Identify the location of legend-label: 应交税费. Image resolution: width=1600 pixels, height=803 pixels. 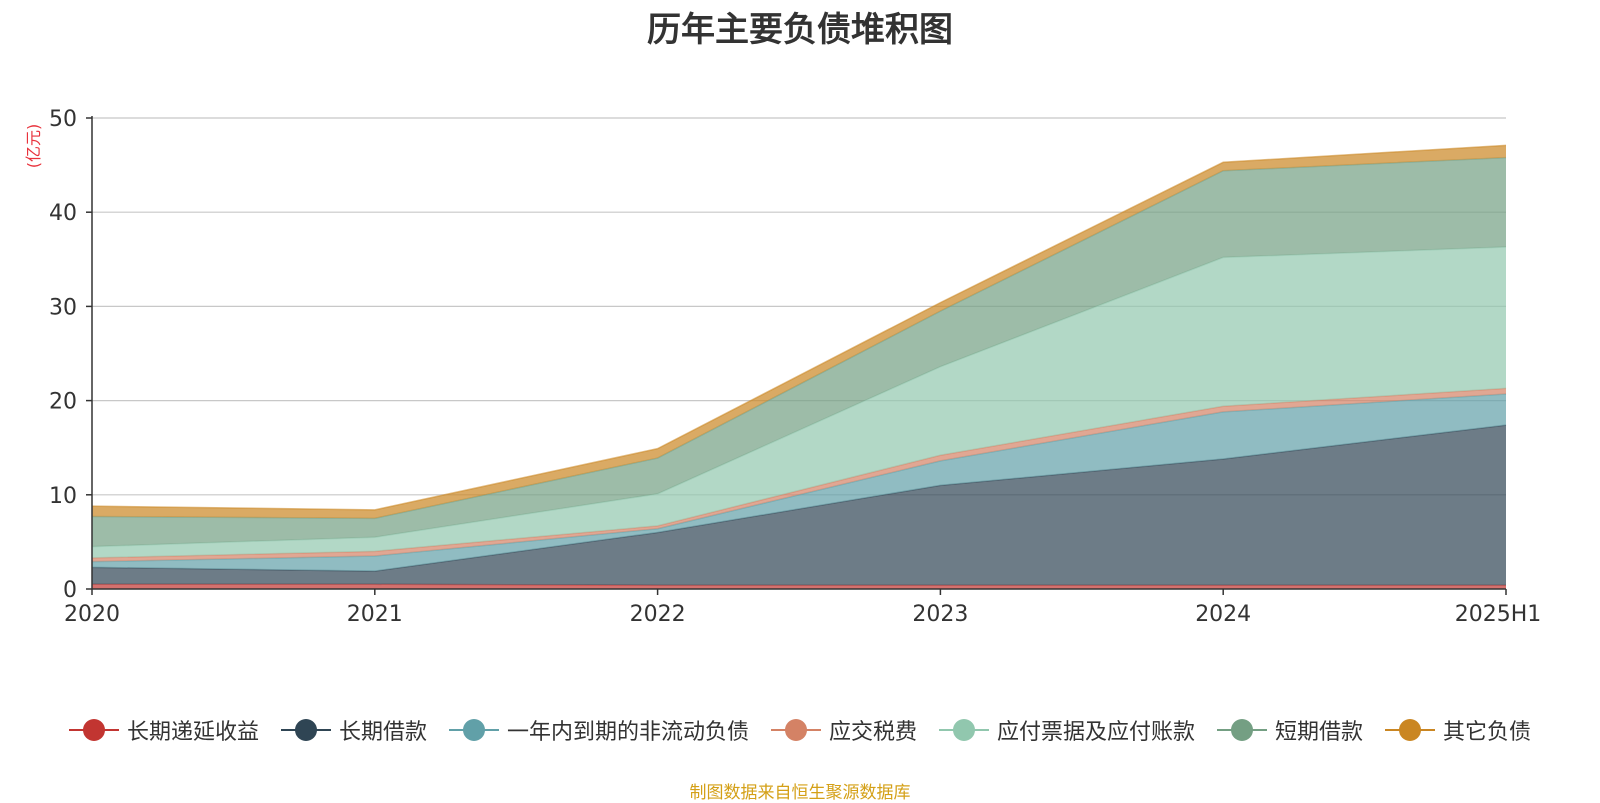
(872, 732).